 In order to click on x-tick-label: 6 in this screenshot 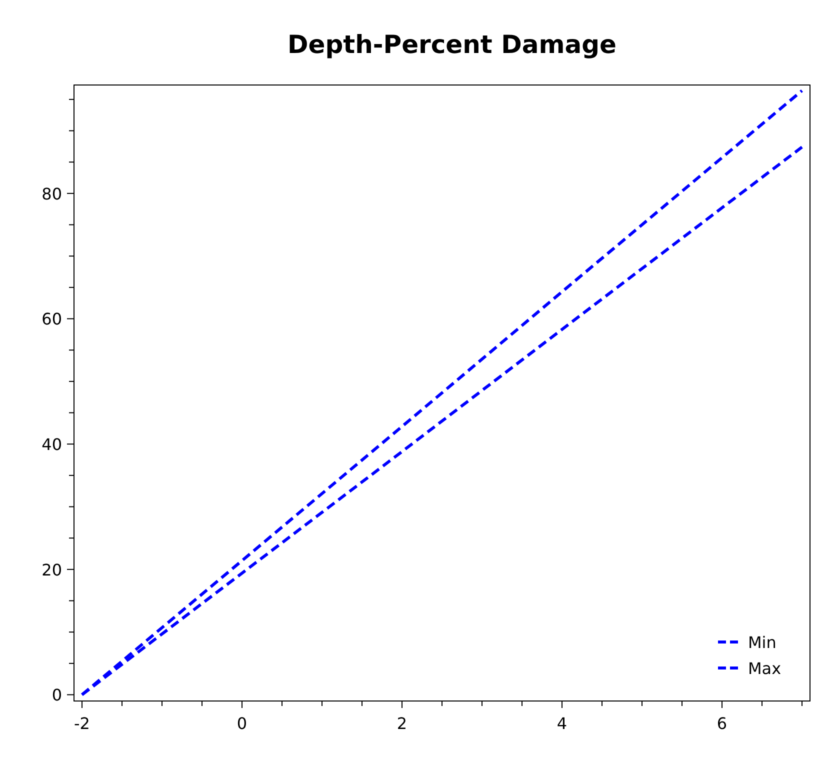, I will do `click(722, 723)`.